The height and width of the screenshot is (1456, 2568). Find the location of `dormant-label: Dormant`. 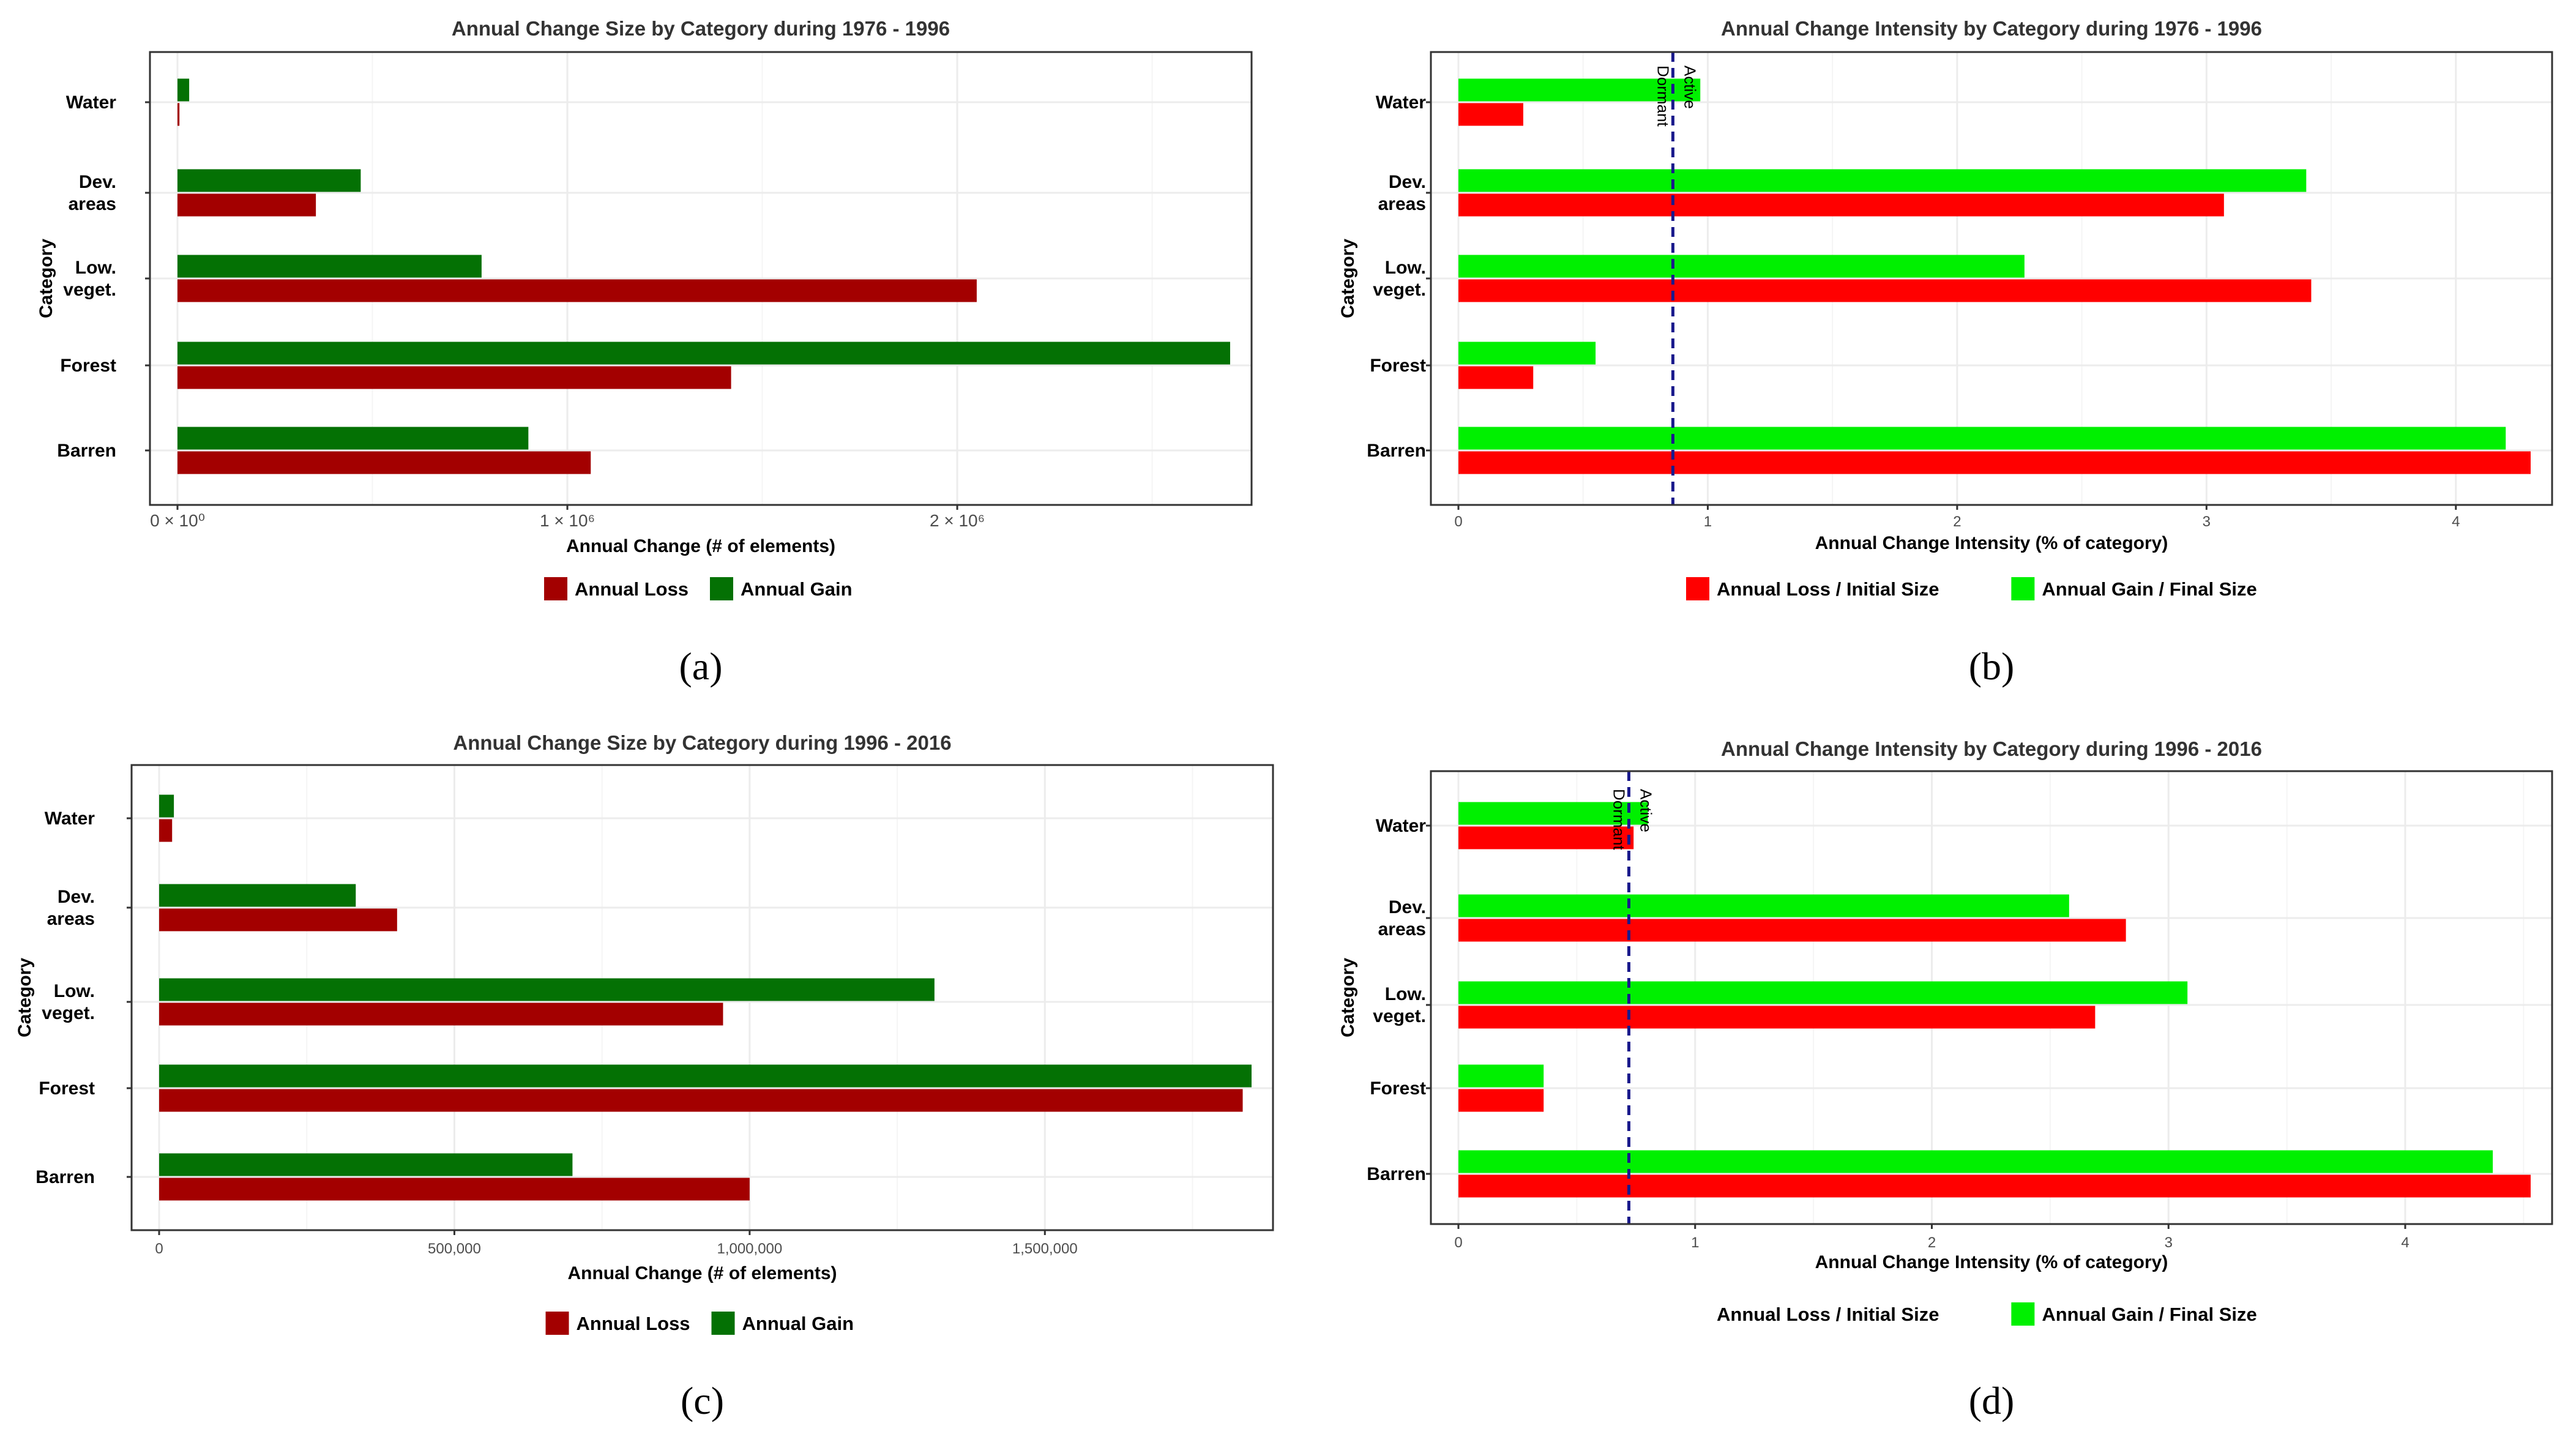

dormant-label: Dormant is located at coordinates (1663, 96).